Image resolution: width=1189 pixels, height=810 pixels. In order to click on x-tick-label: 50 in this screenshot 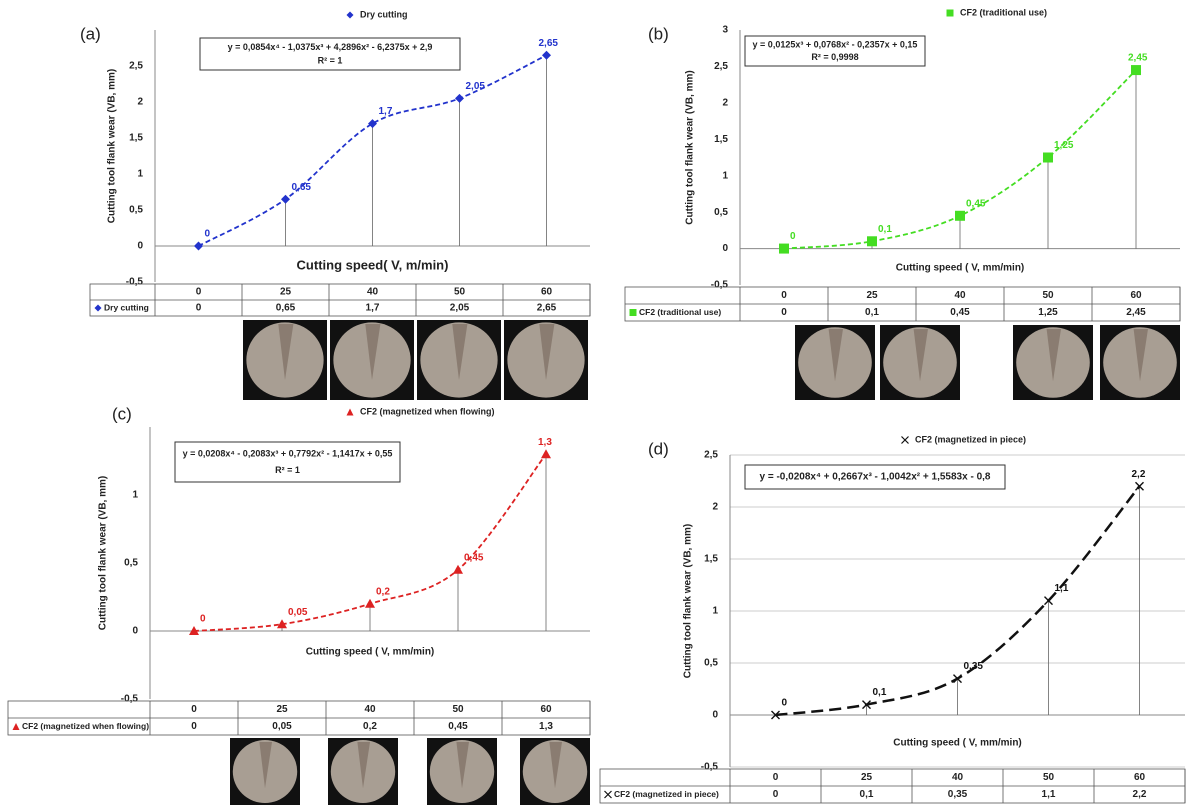, I will do `click(1049, 777)`.